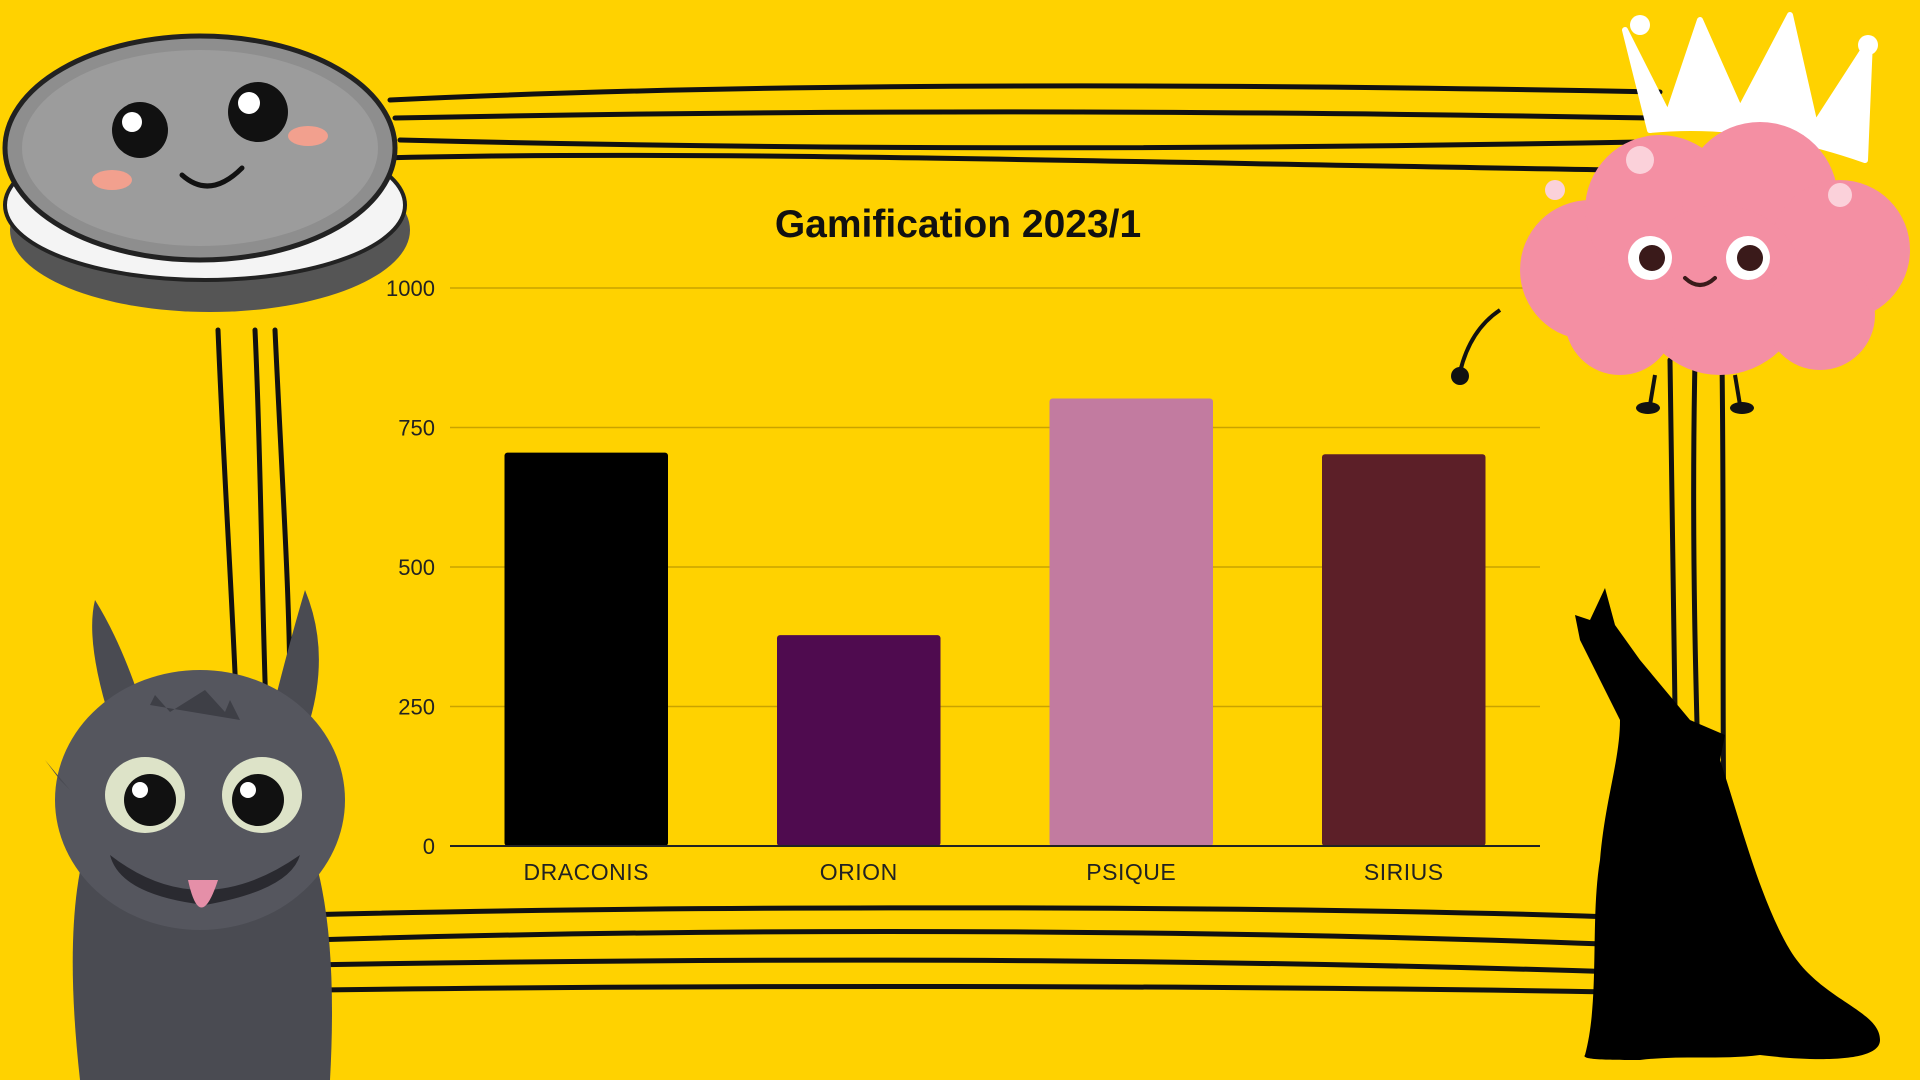 The width and height of the screenshot is (1920, 1080). I want to click on x-tick-label: PSIQUE, so click(1131, 872).